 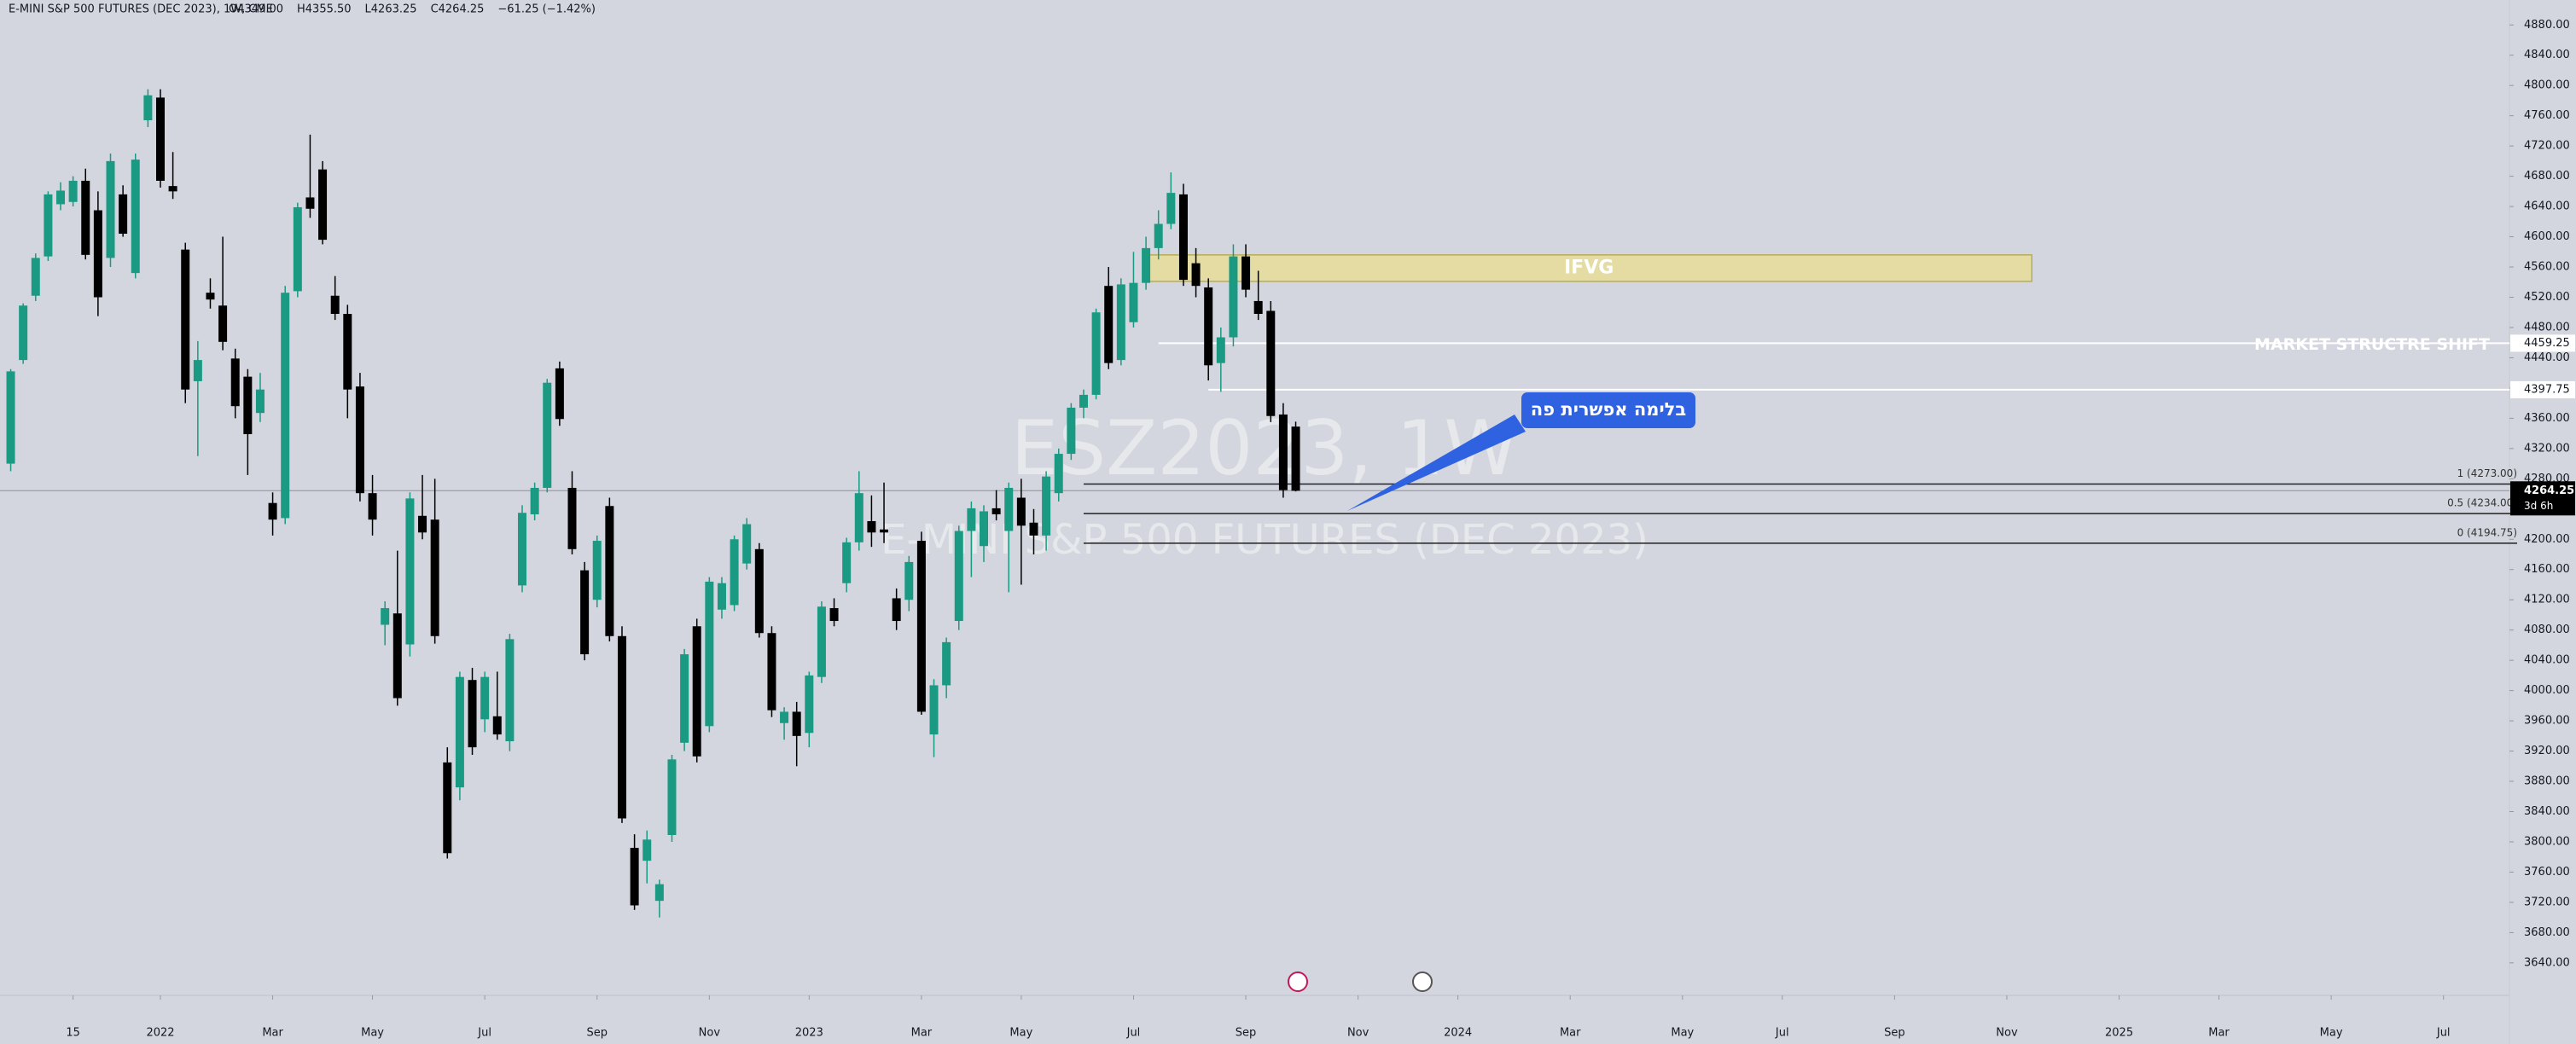 What do you see at coordinates (272, 1033) in the screenshot?
I see `x-tick-label: Mar` at bounding box center [272, 1033].